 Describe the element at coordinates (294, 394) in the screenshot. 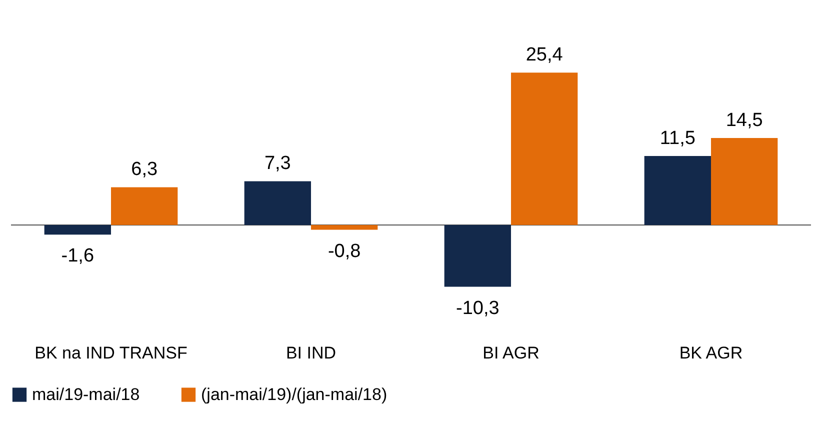

I see `legend-label: (jan-mai/19)/(jan-mai/18)` at that location.